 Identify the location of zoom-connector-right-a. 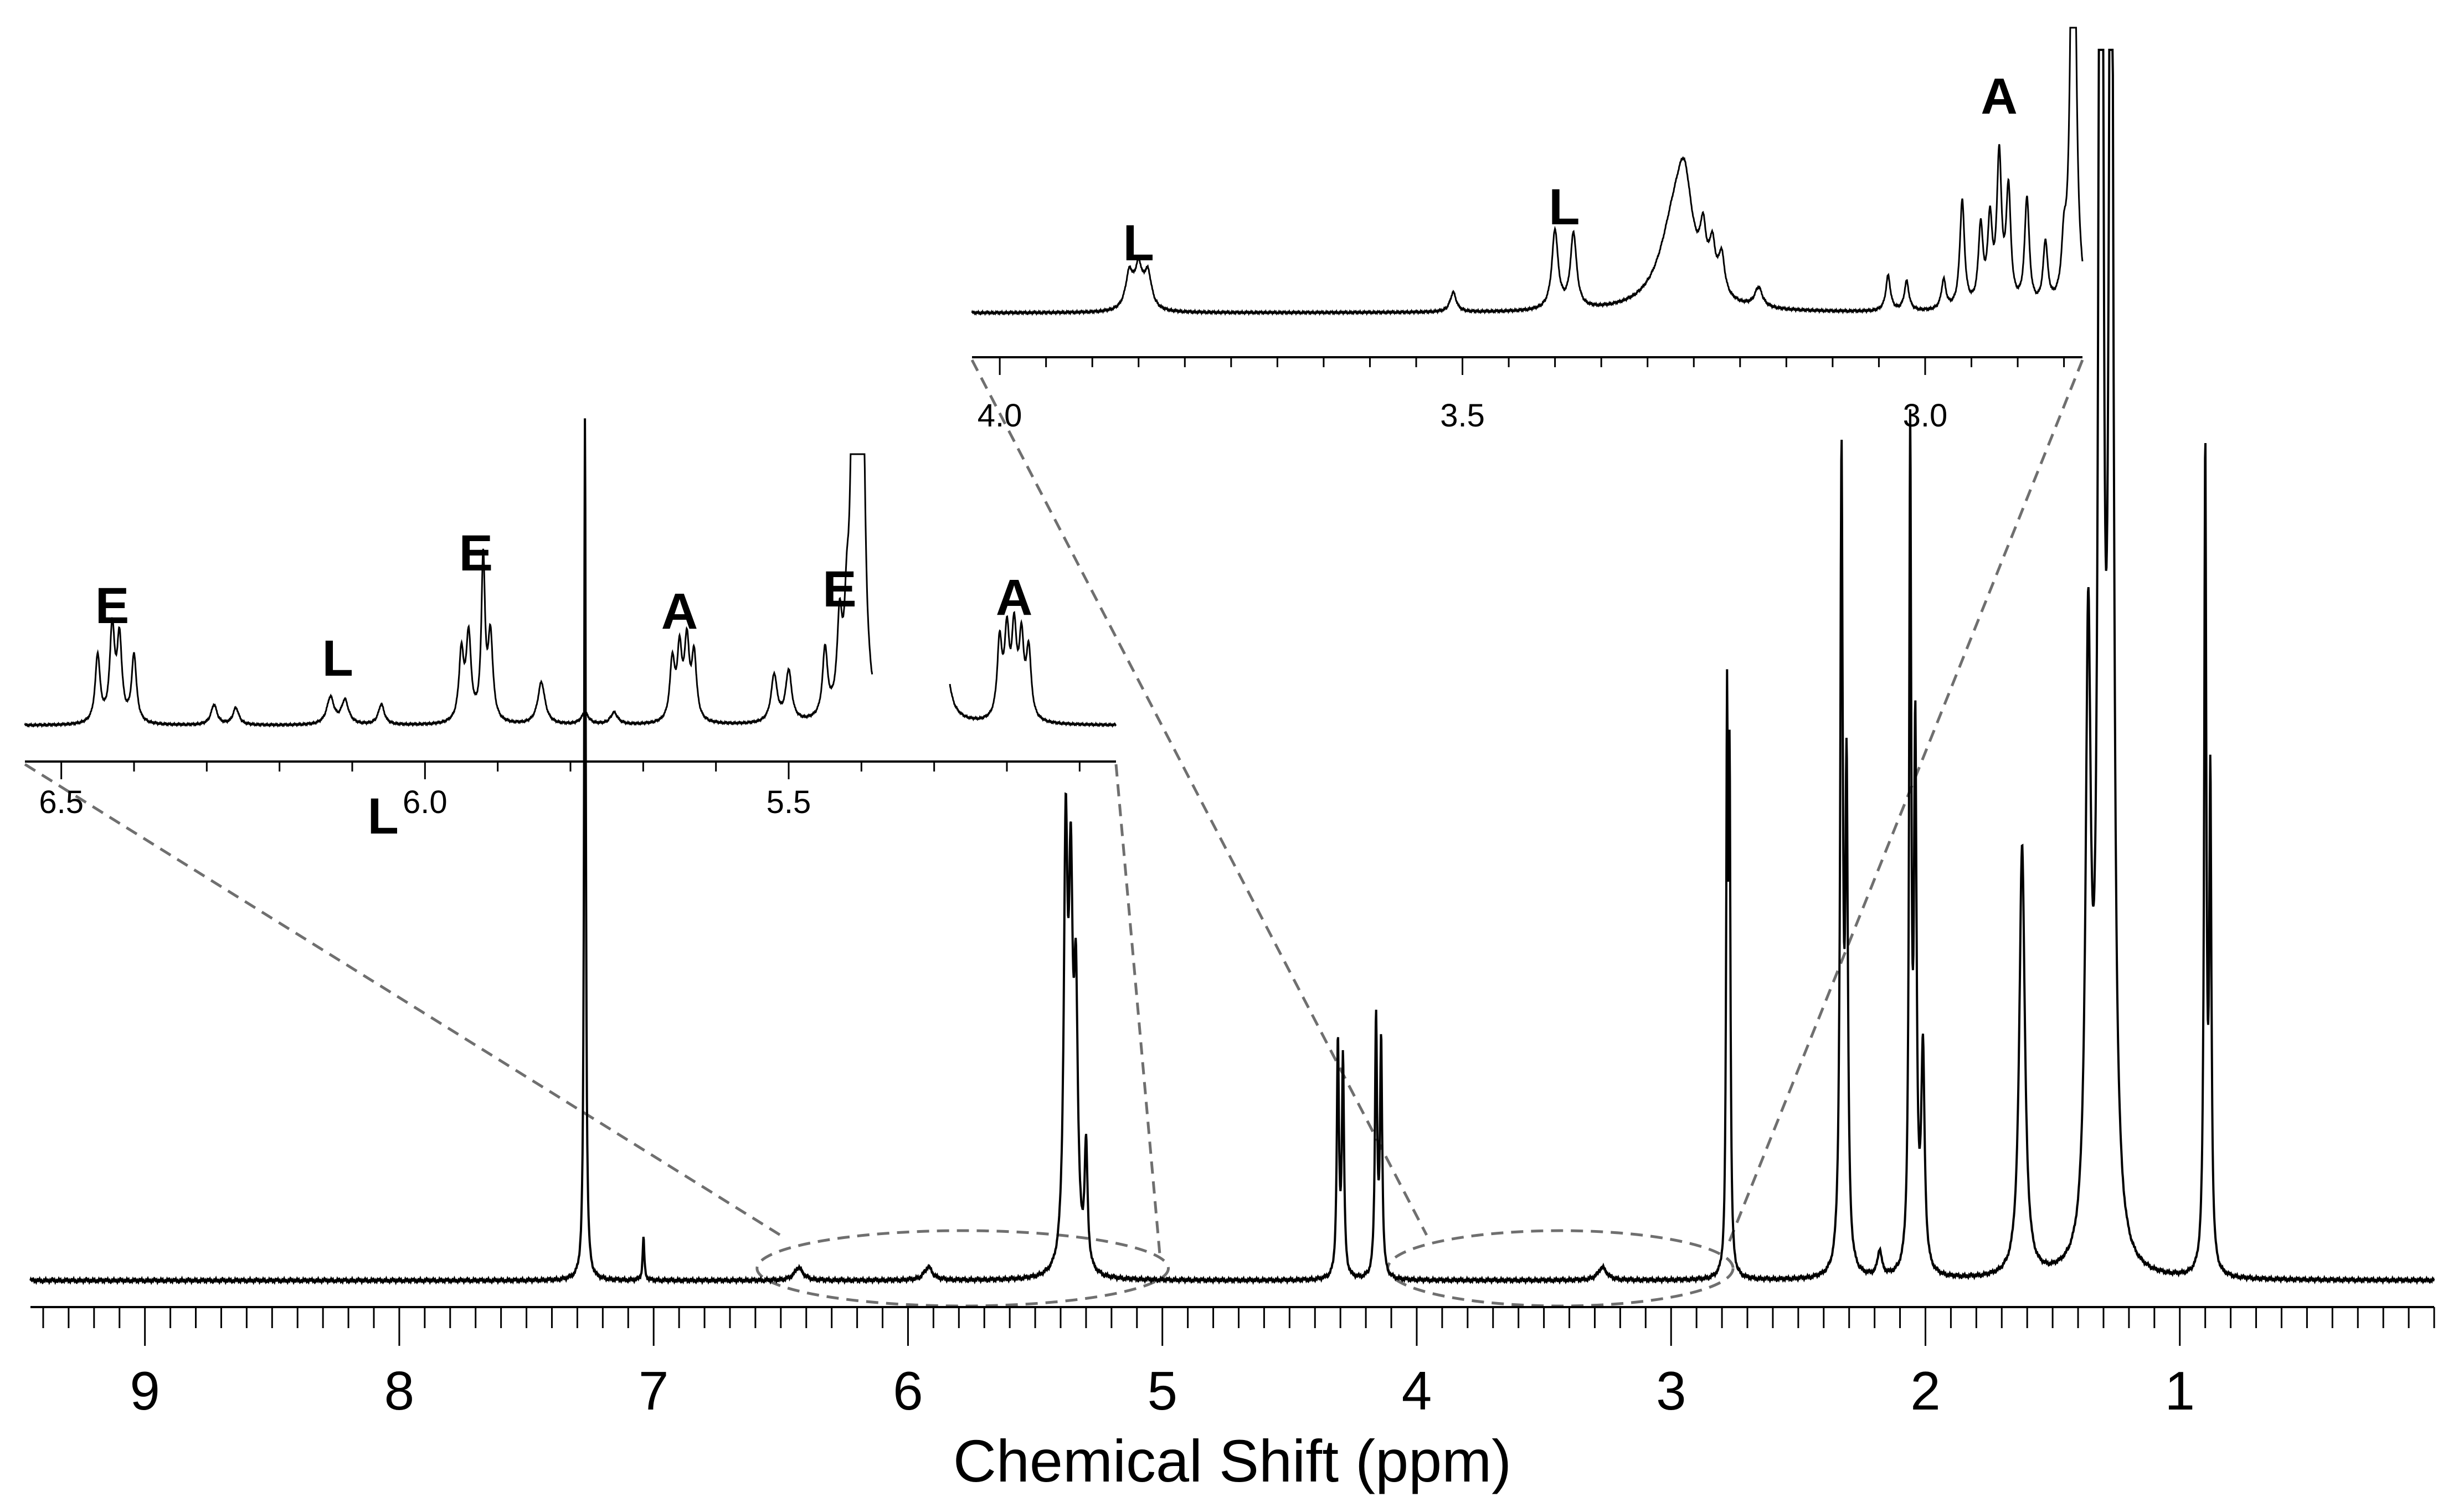
(1199, 798).